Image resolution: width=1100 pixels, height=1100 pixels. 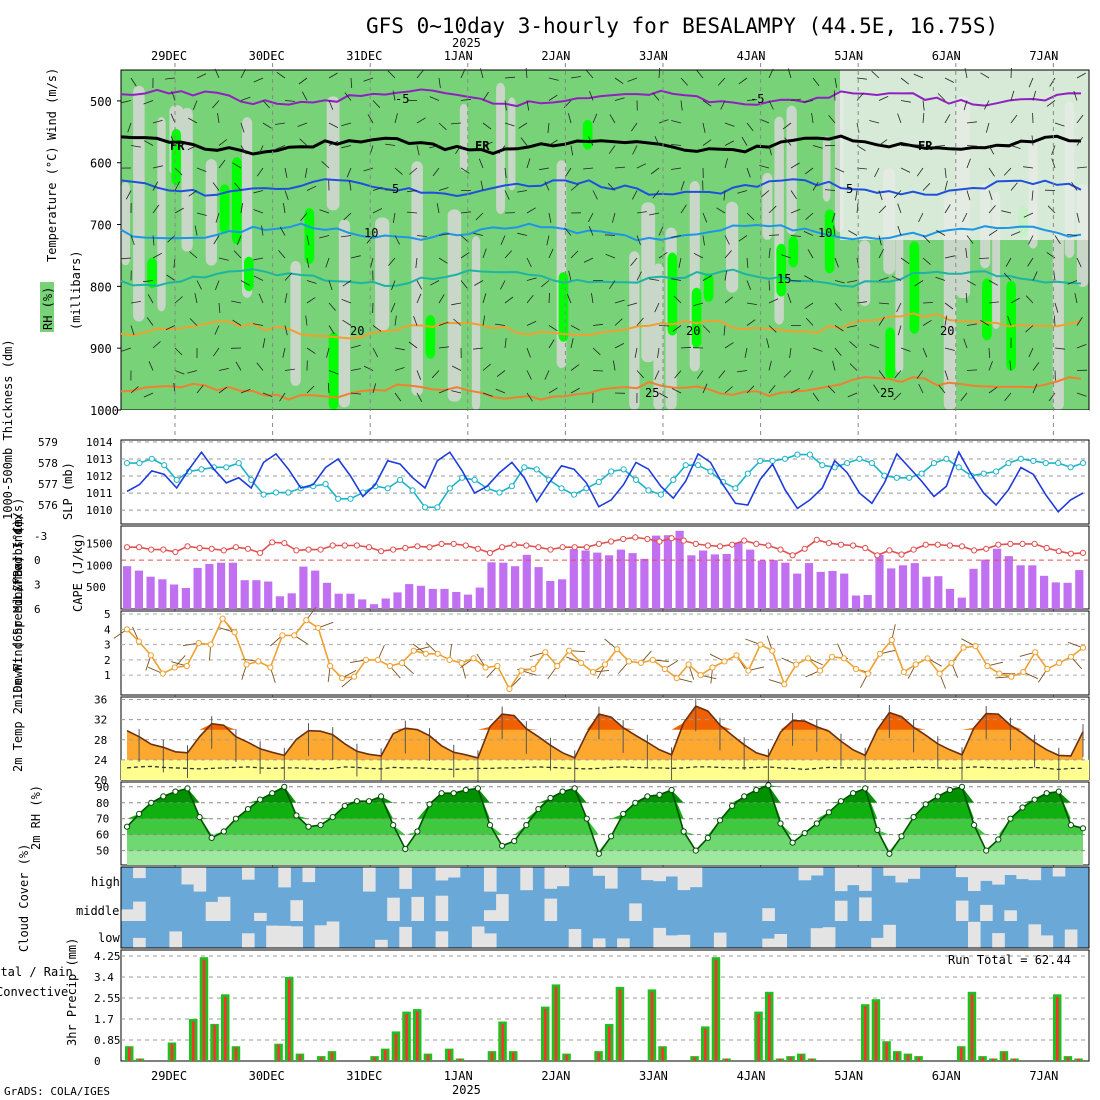 What do you see at coordinates (107, 660) in the screenshot?
I see `wind10m-tick-label: 2` at bounding box center [107, 660].